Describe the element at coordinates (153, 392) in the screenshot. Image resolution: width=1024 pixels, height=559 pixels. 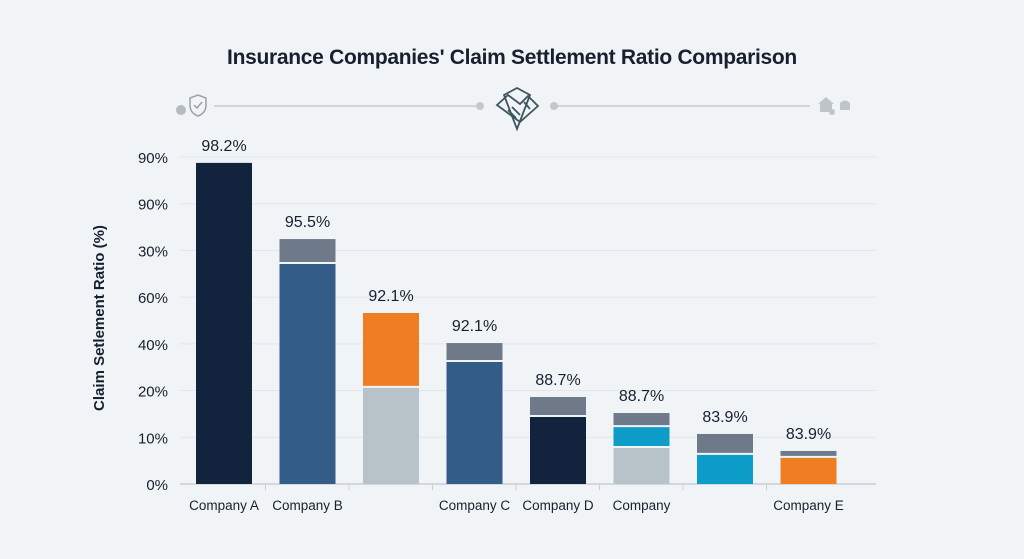
I see `y-tick-label: 20%` at that location.